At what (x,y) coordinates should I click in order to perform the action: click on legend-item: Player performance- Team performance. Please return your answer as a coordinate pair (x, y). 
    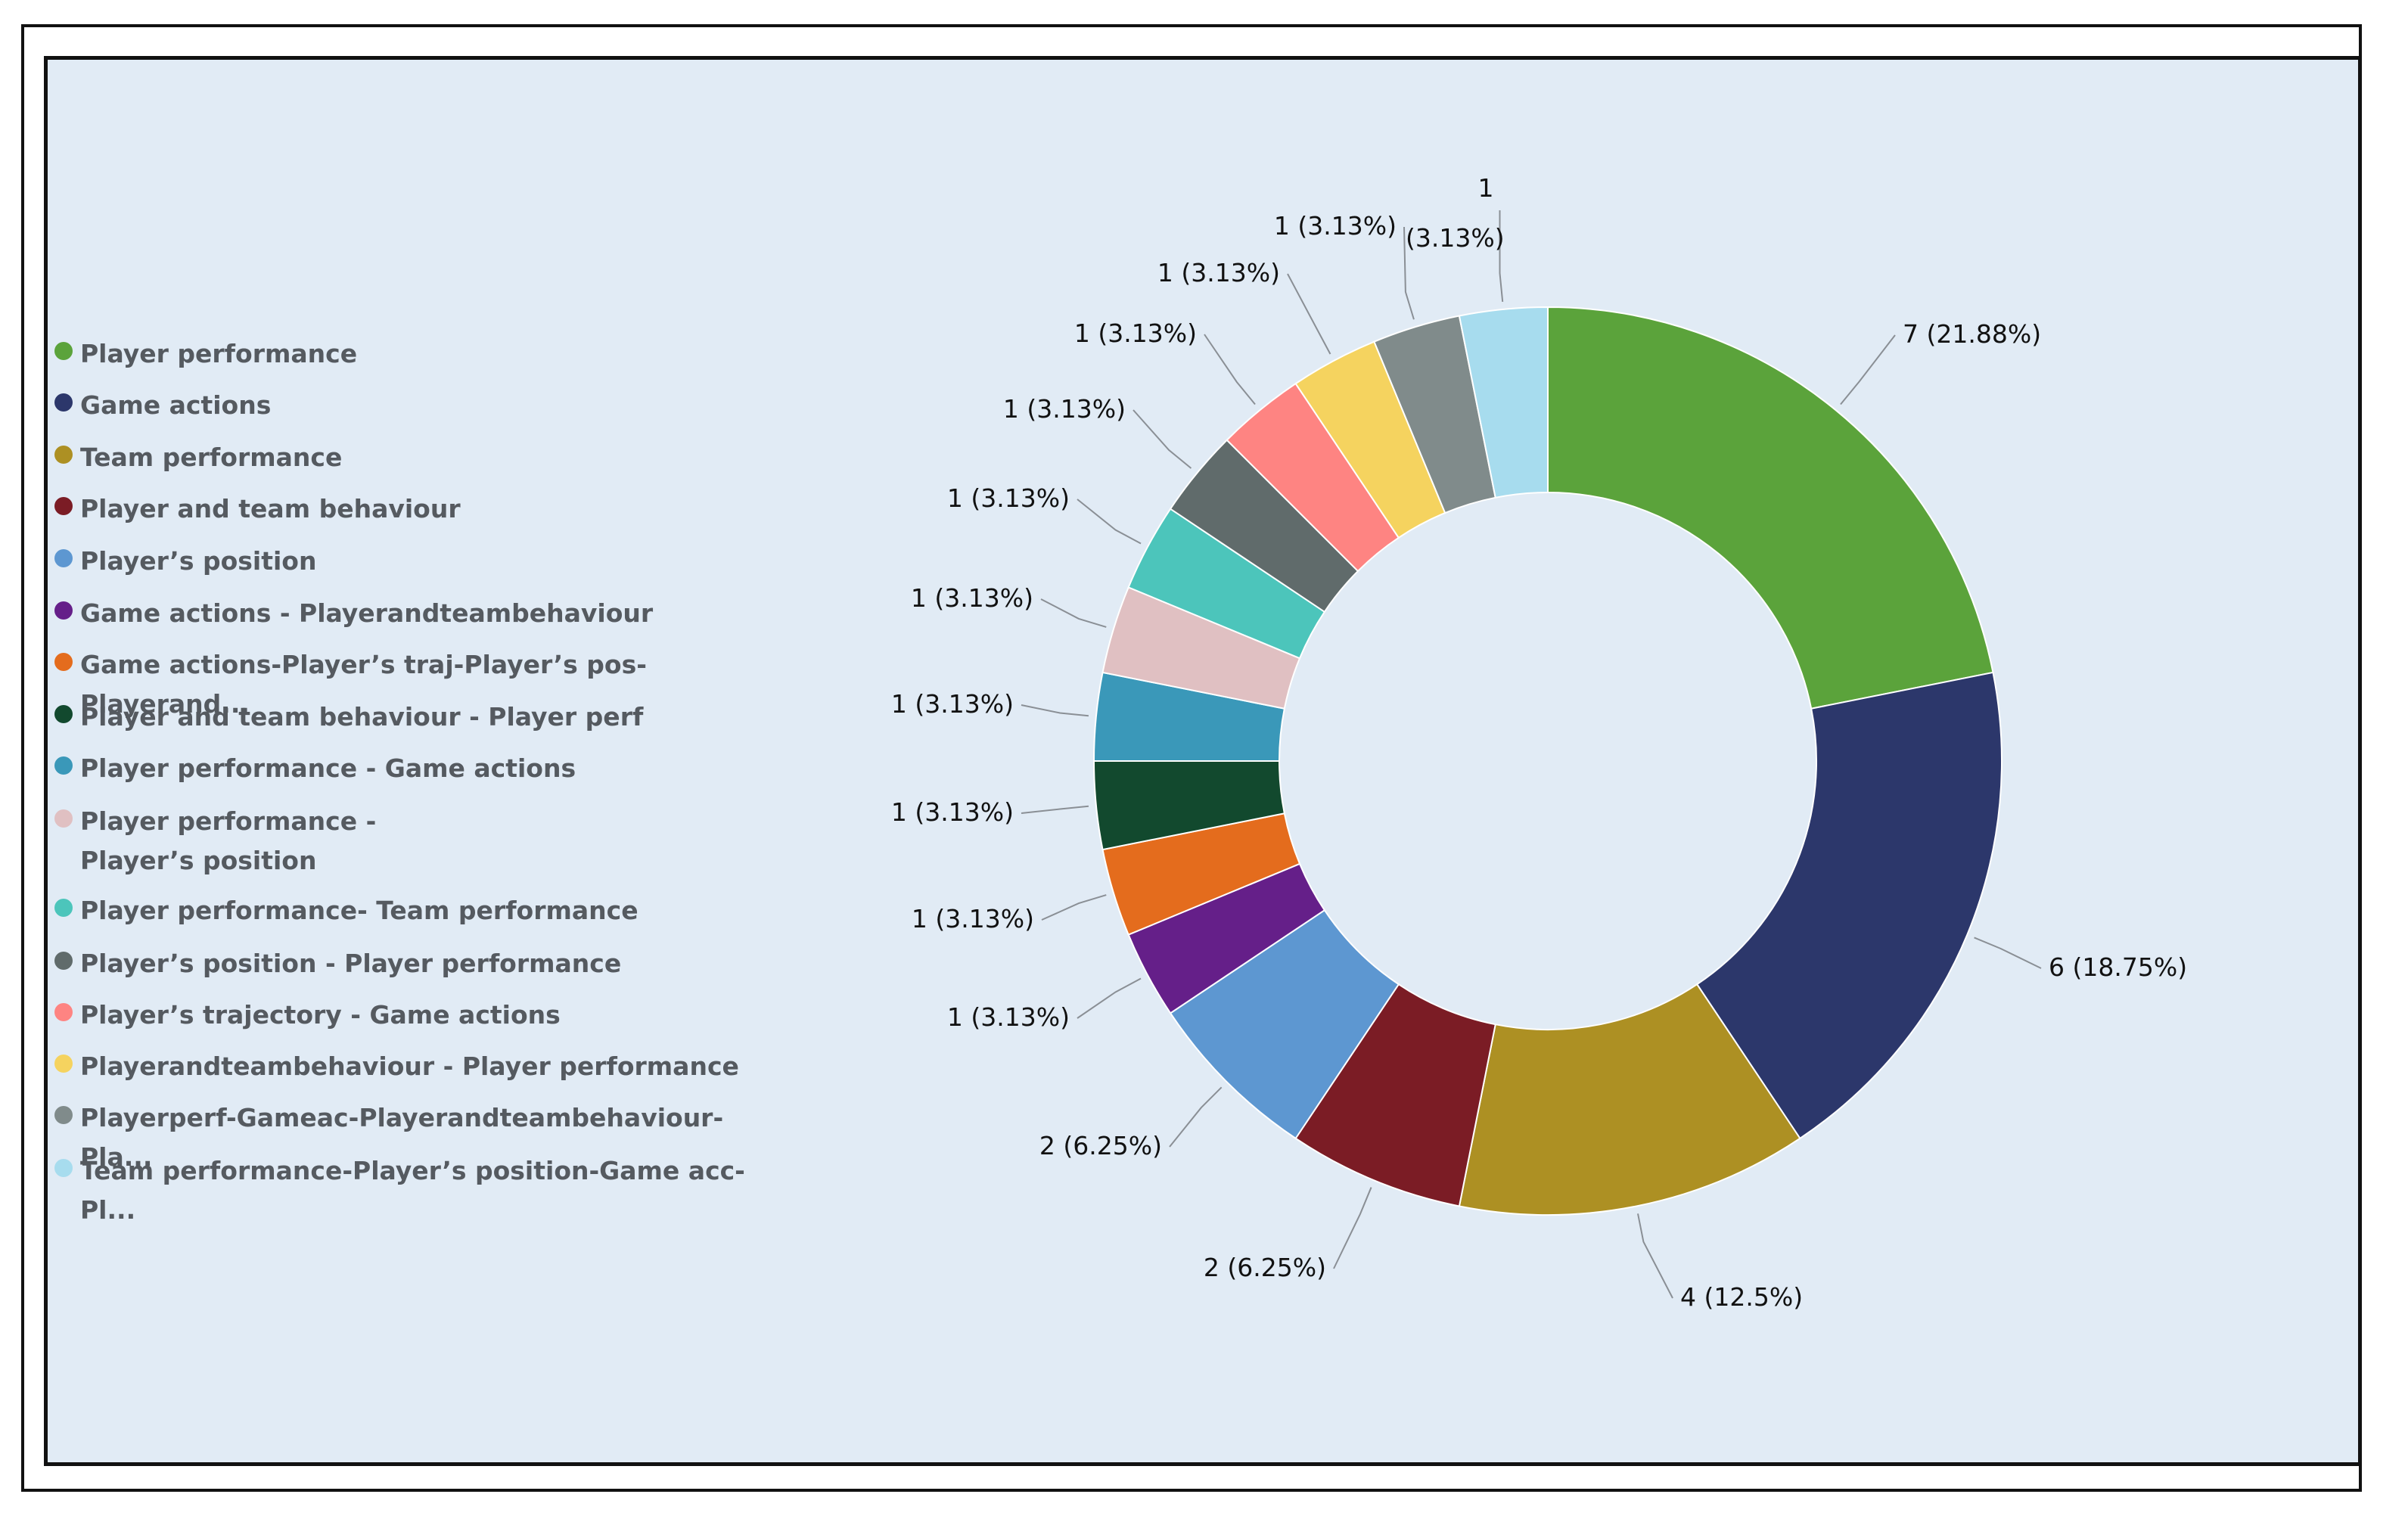
    Looking at the image, I should click on (346, 910).